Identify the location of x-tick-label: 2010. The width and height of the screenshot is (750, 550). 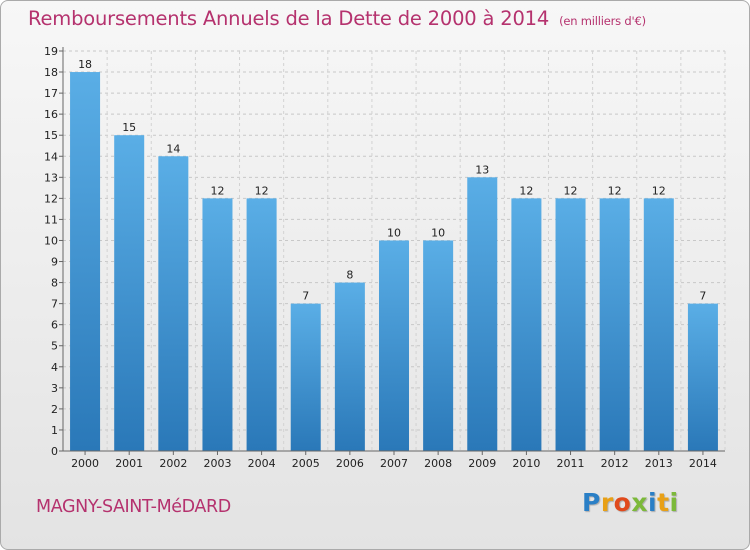
(526, 463).